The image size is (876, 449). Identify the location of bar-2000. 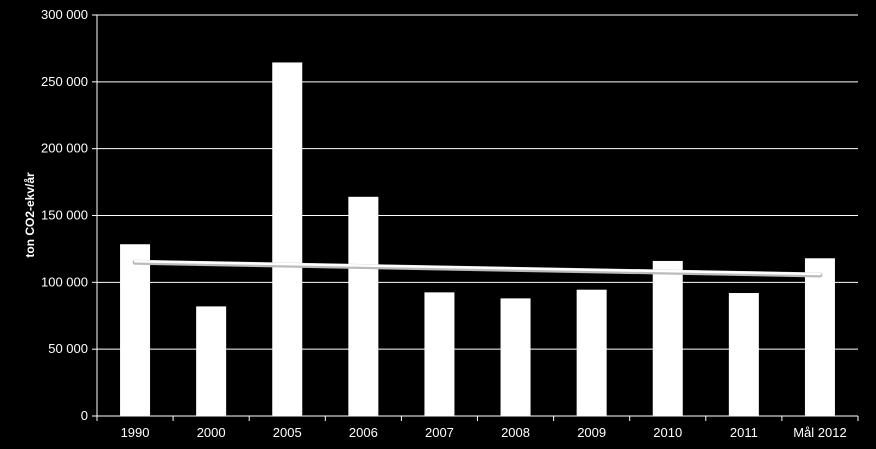
(211, 361).